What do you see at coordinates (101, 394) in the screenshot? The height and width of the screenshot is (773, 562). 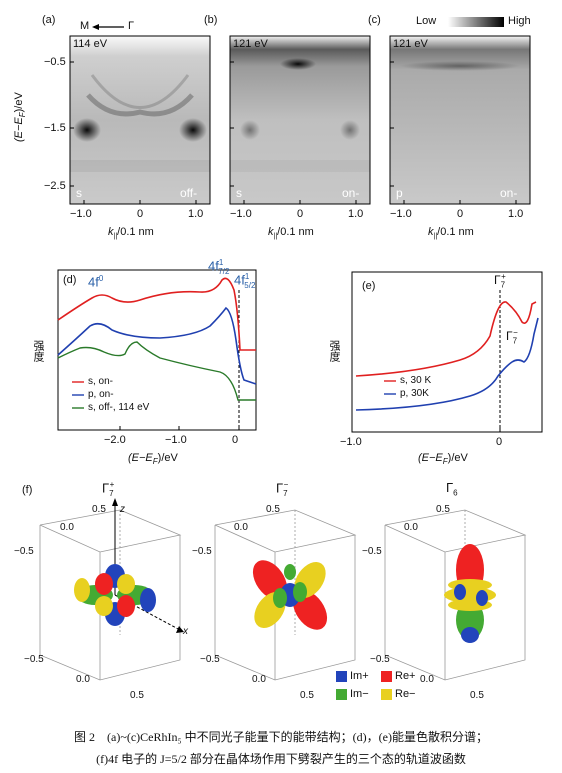 I see `legend-p-on: p, on-` at bounding box center [101, 394].